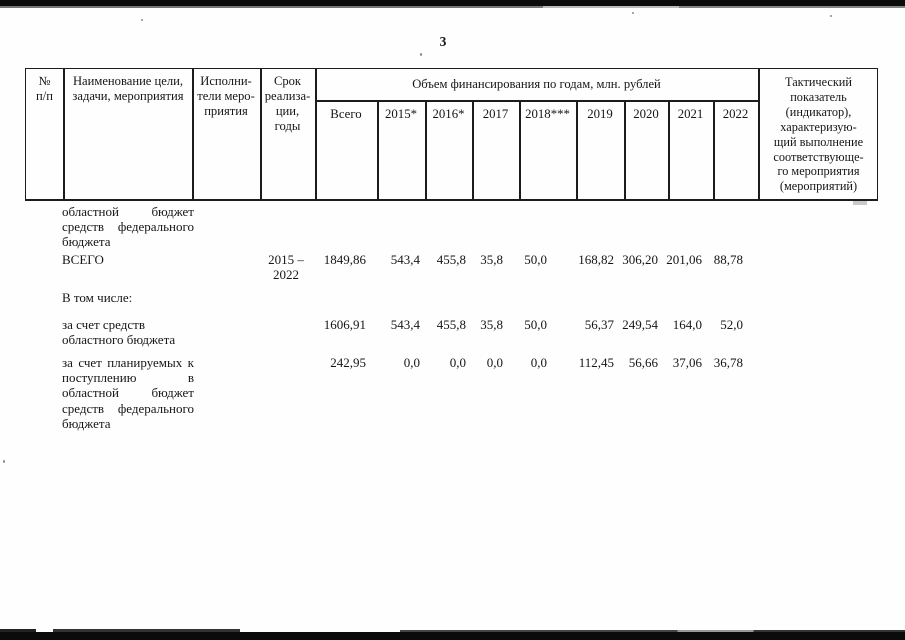  I want to click on term-cell: 2015 – 2022, so click(286, 267).